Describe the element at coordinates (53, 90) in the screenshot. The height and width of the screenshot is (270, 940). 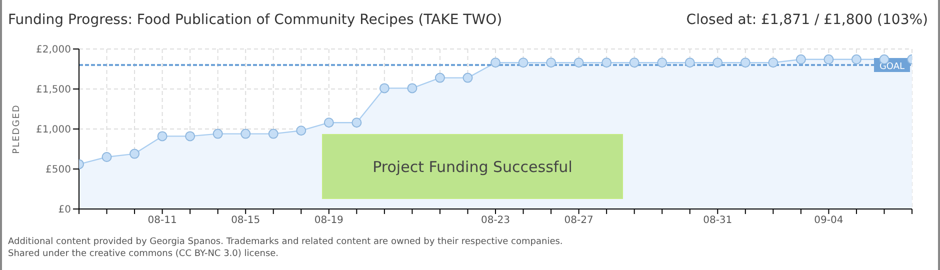
I see `y-tick-label: £1,500` at that location.